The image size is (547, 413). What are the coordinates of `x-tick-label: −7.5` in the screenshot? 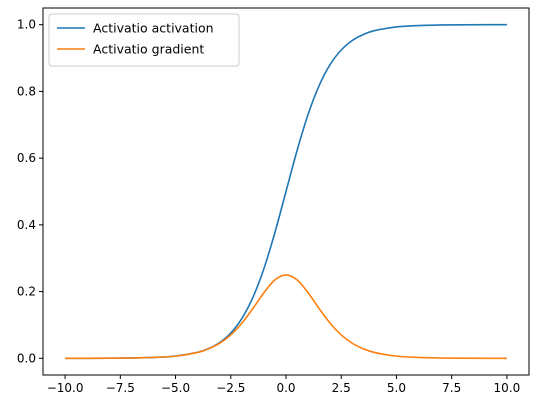 It's located at (120, 388).